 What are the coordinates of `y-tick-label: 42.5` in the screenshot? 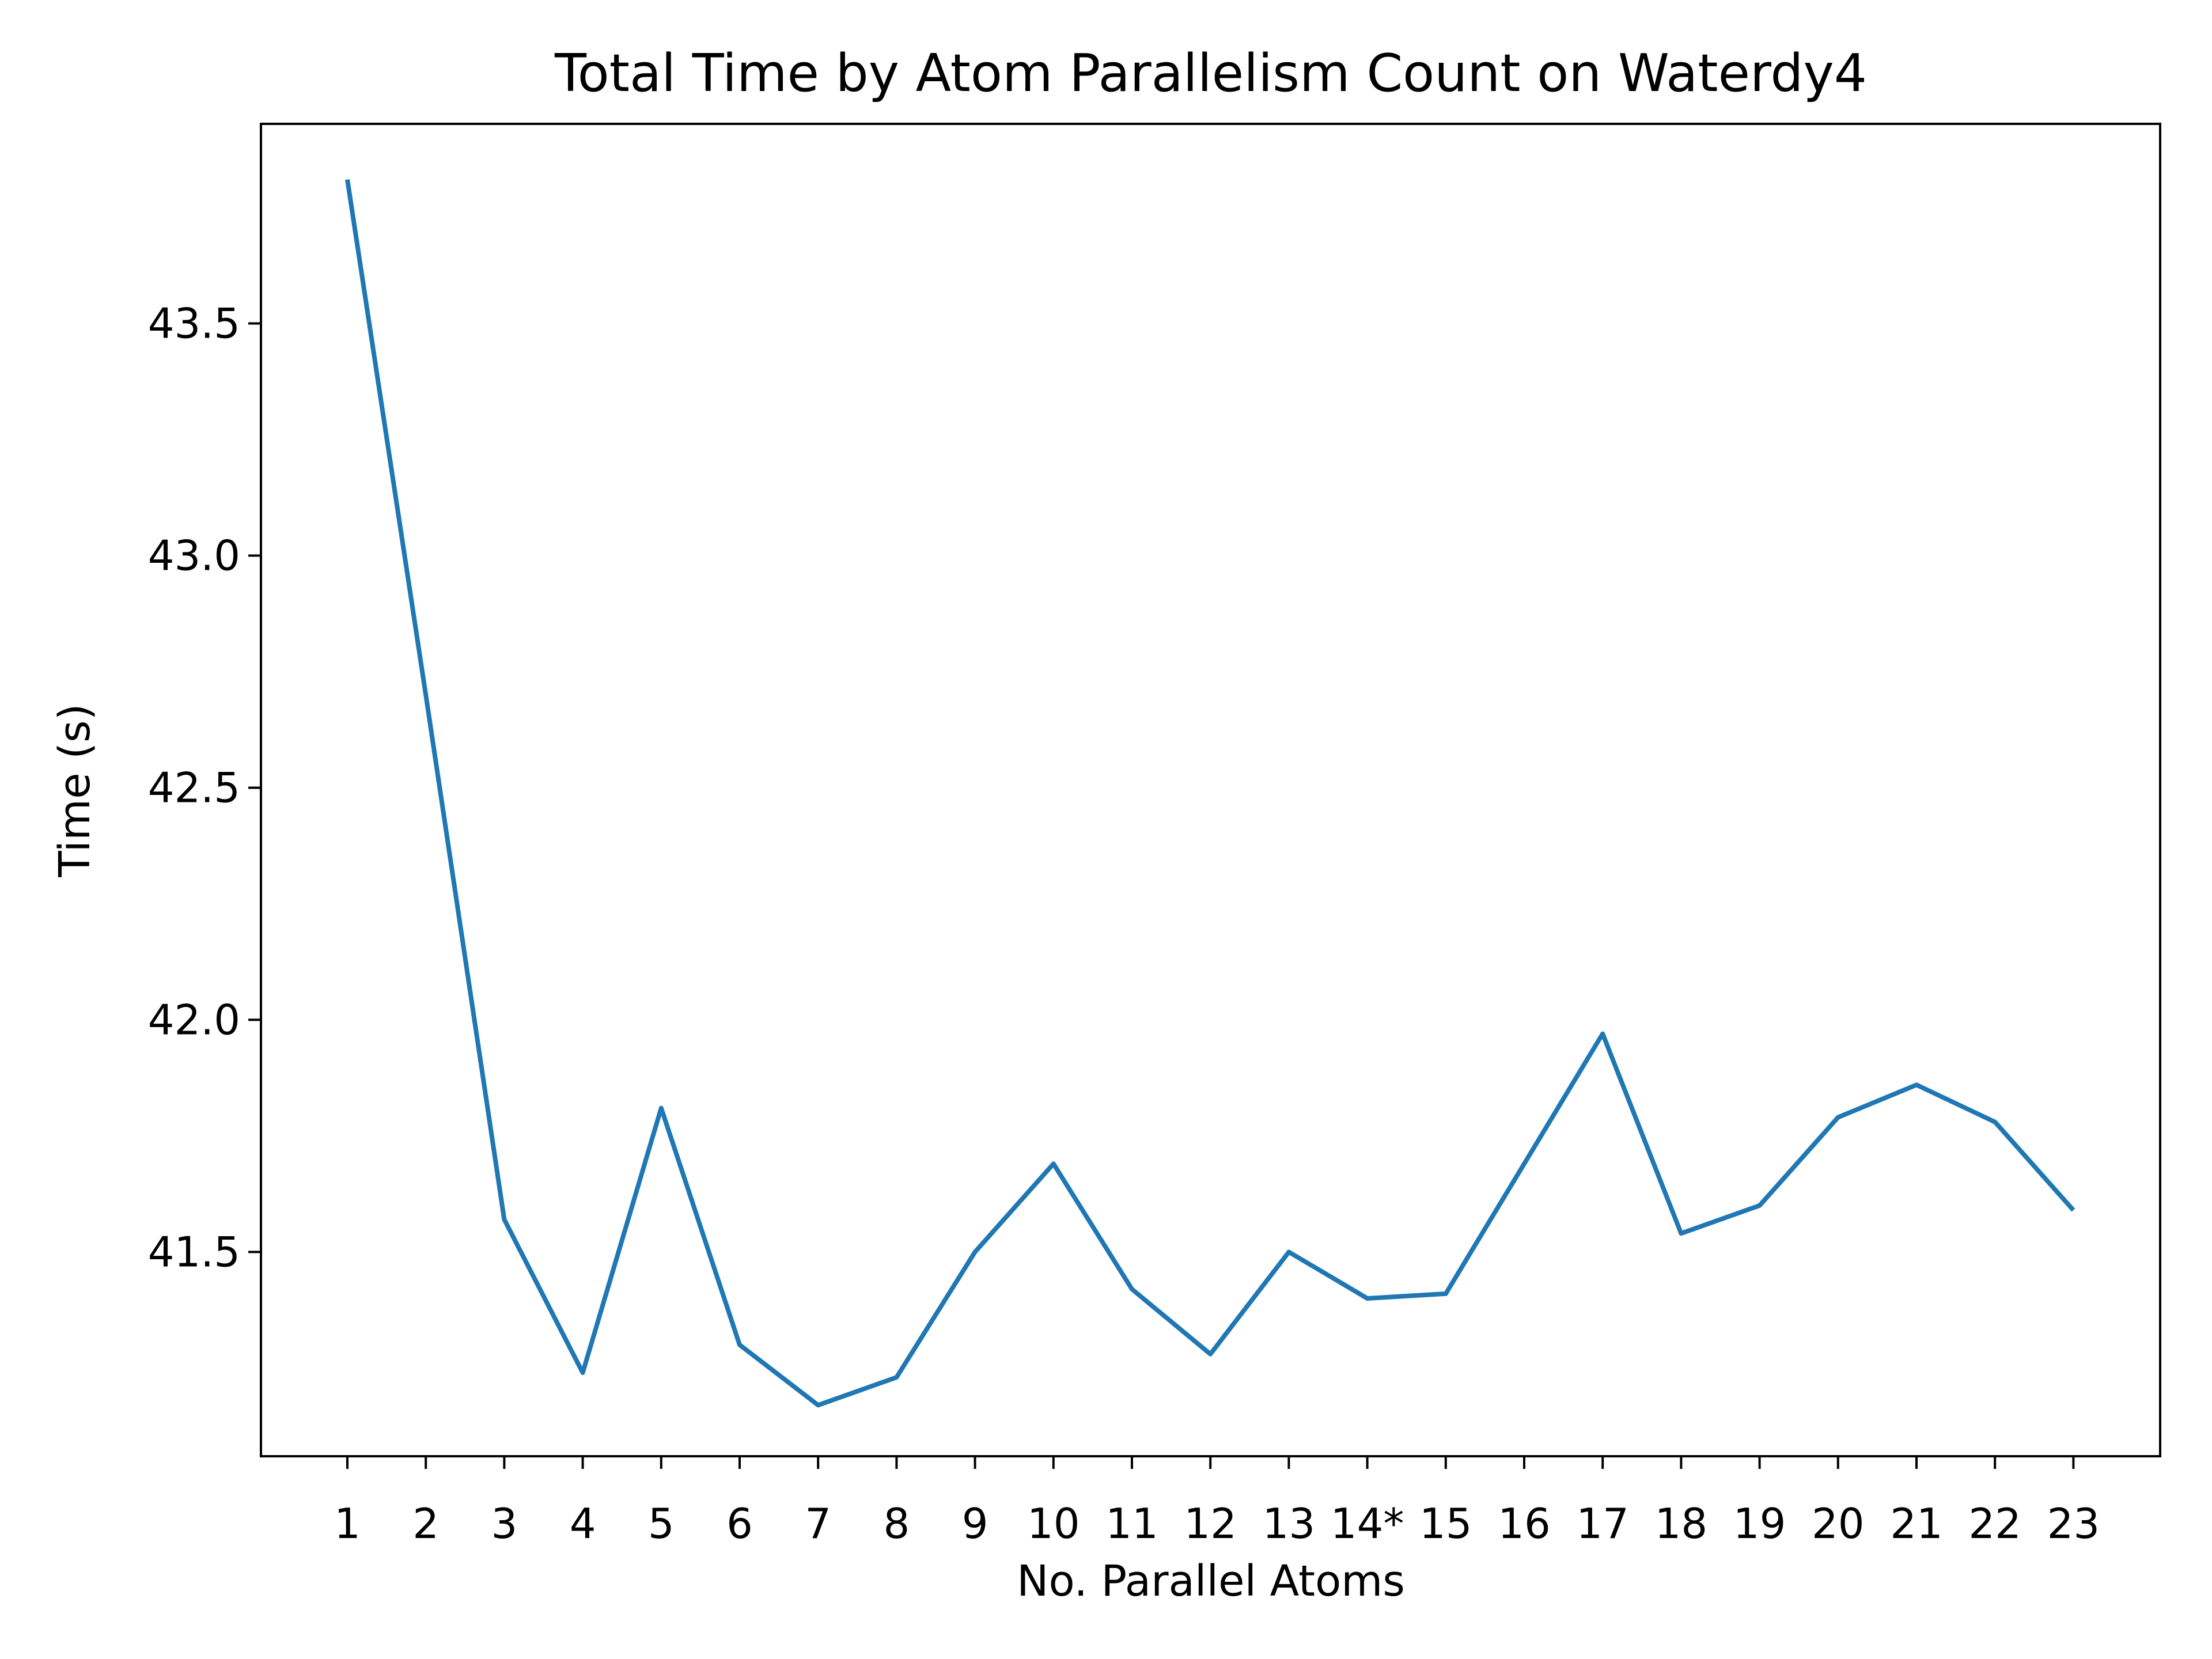 It's located at (194, 787).